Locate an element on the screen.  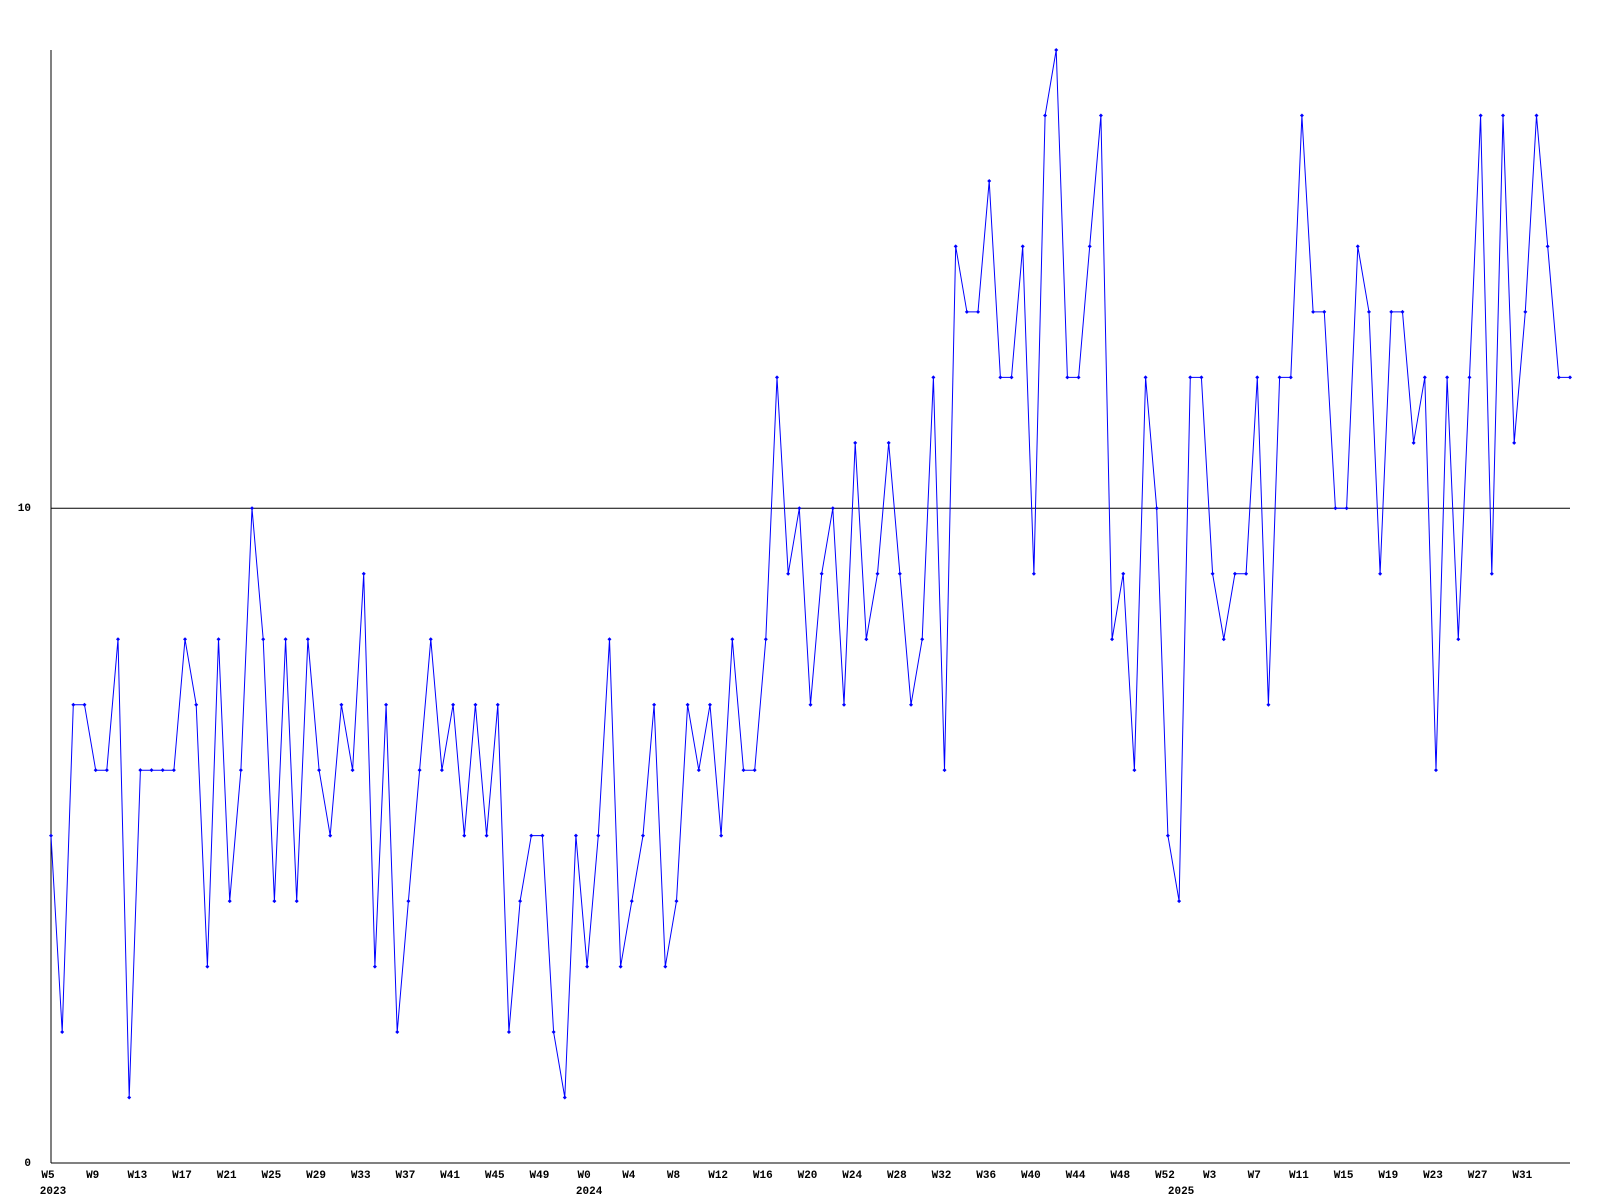
x-tick-label: W9 is located at coordinates (92, 1176).